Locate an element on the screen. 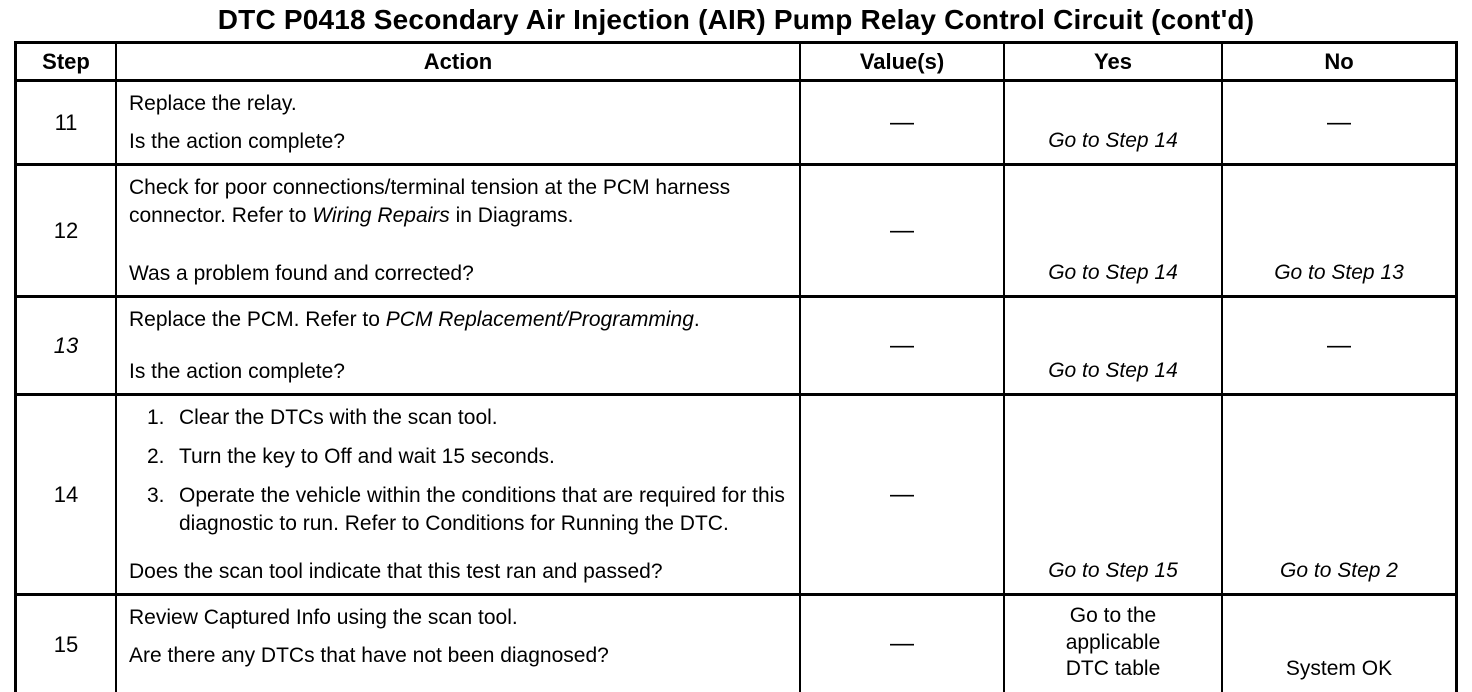  action-text-italic: PCM Replacement/Programming is located at coordinates (539, 320).